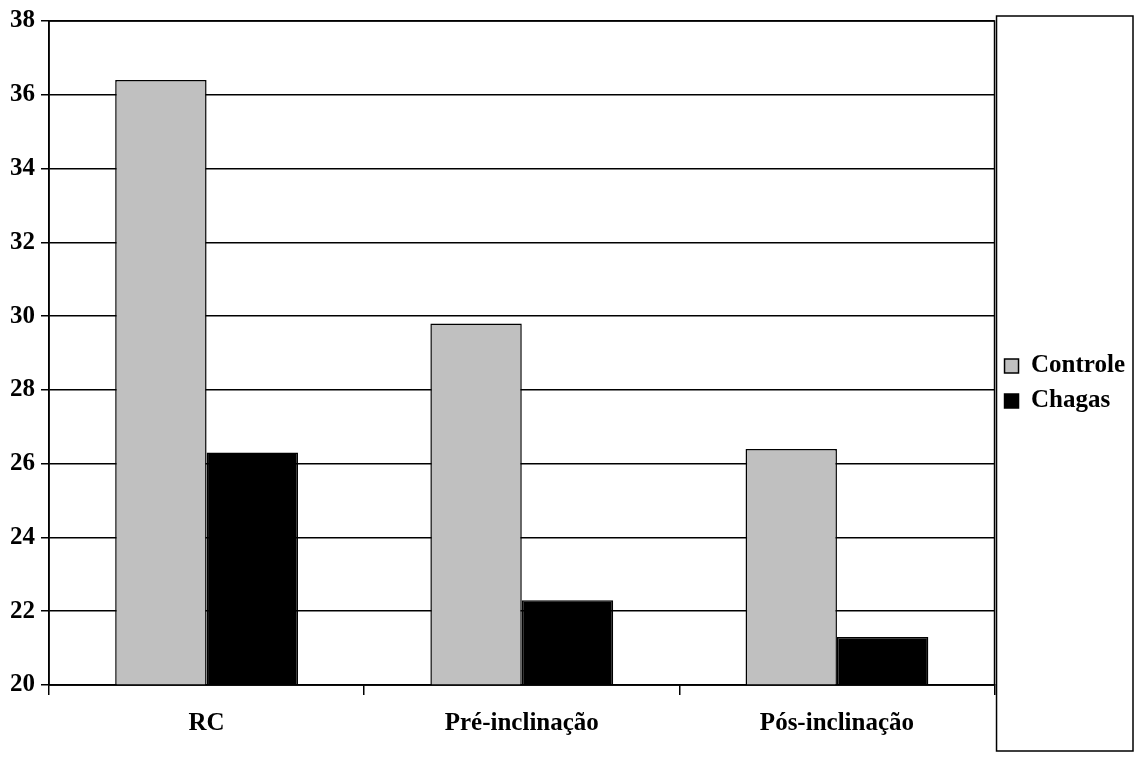 Image resolution: width=1135 pixels, height=761 pixels. Describe the element at coordinates (1071, 399) in the screenshot. I see `legend-label: Chagas` at that location.